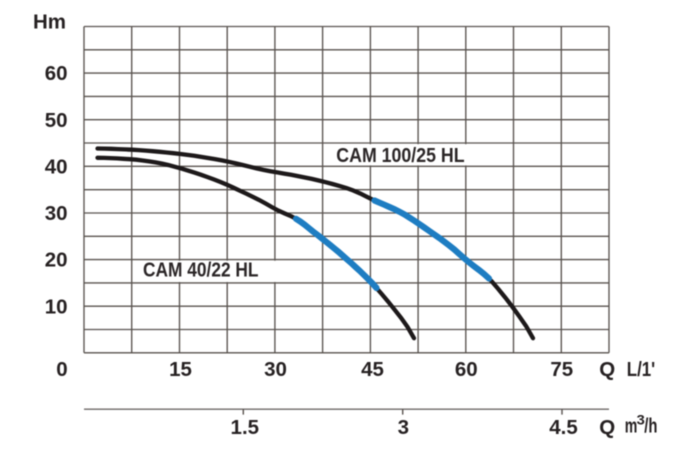 Image resolution: width=691 pixels, height=473 pixels. What do you see at coordinates (61, 369) in the screenshot?
I see `svg-text: 0` at bounding box center [61, 369].